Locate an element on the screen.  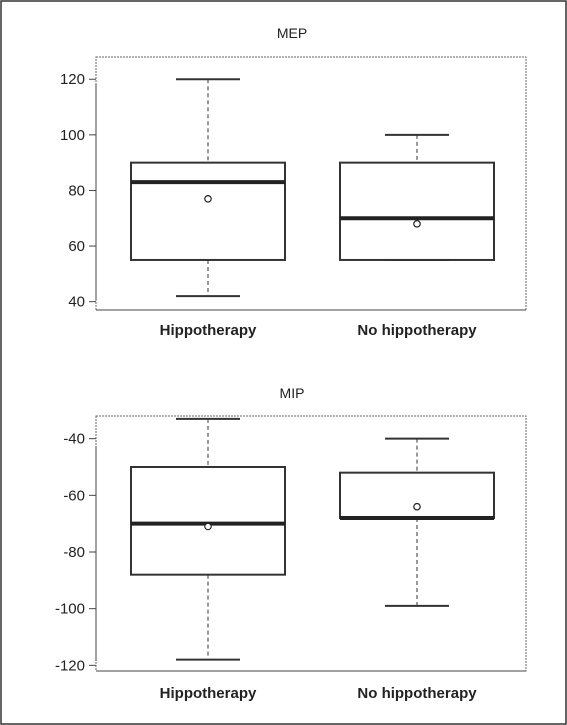
mep-ytick-label: 100 is located at coordinates (72, 135).